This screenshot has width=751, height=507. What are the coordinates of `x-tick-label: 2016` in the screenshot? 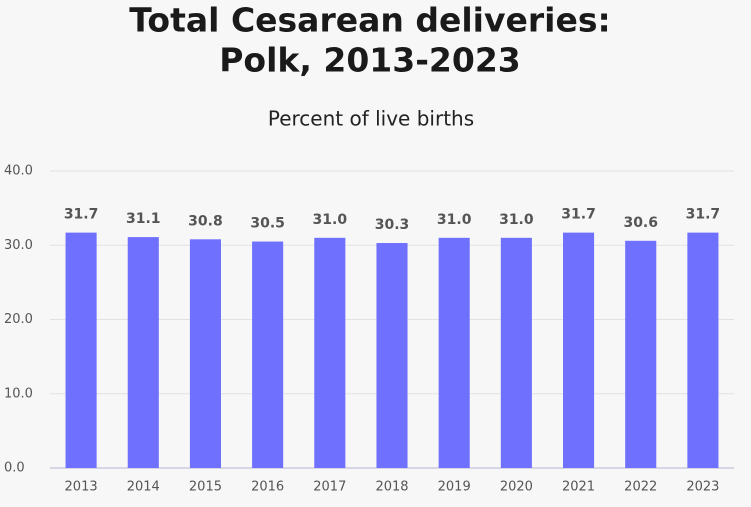 It's located at (267, 487).